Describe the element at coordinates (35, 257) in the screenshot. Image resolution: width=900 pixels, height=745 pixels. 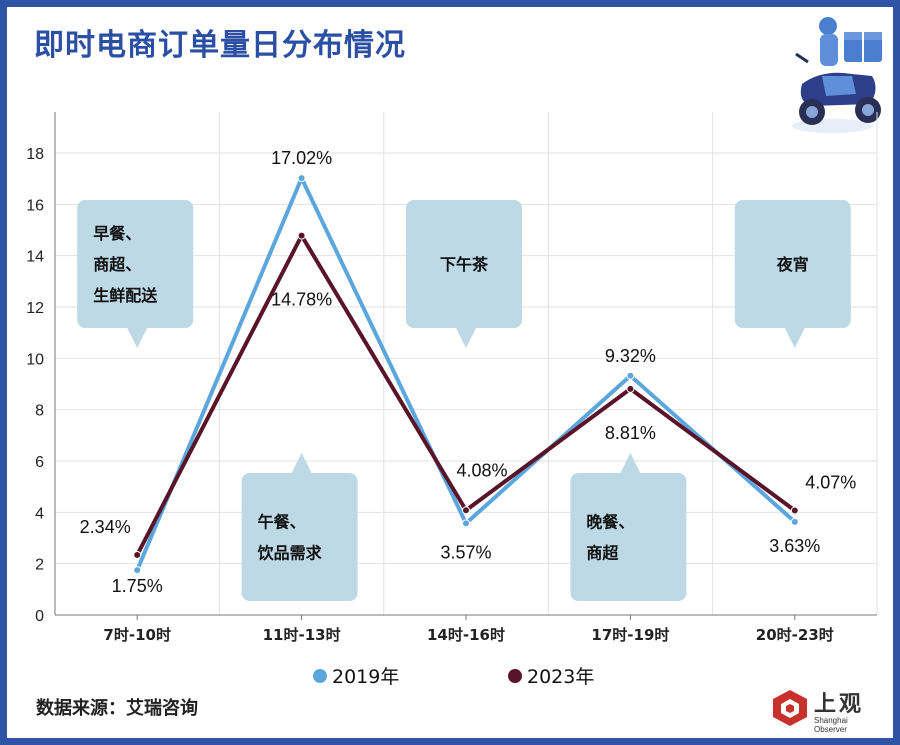
I see `y-tick-label: 14` at that location.